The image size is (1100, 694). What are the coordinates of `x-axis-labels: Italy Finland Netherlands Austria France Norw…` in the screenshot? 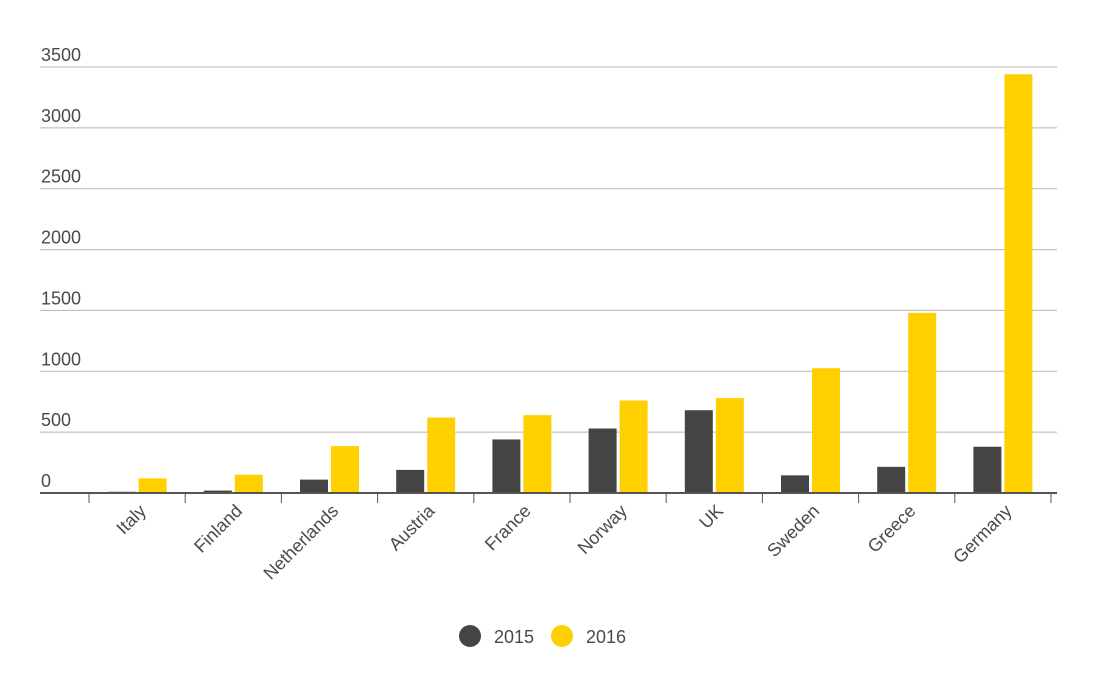 It's located at (563, 541).